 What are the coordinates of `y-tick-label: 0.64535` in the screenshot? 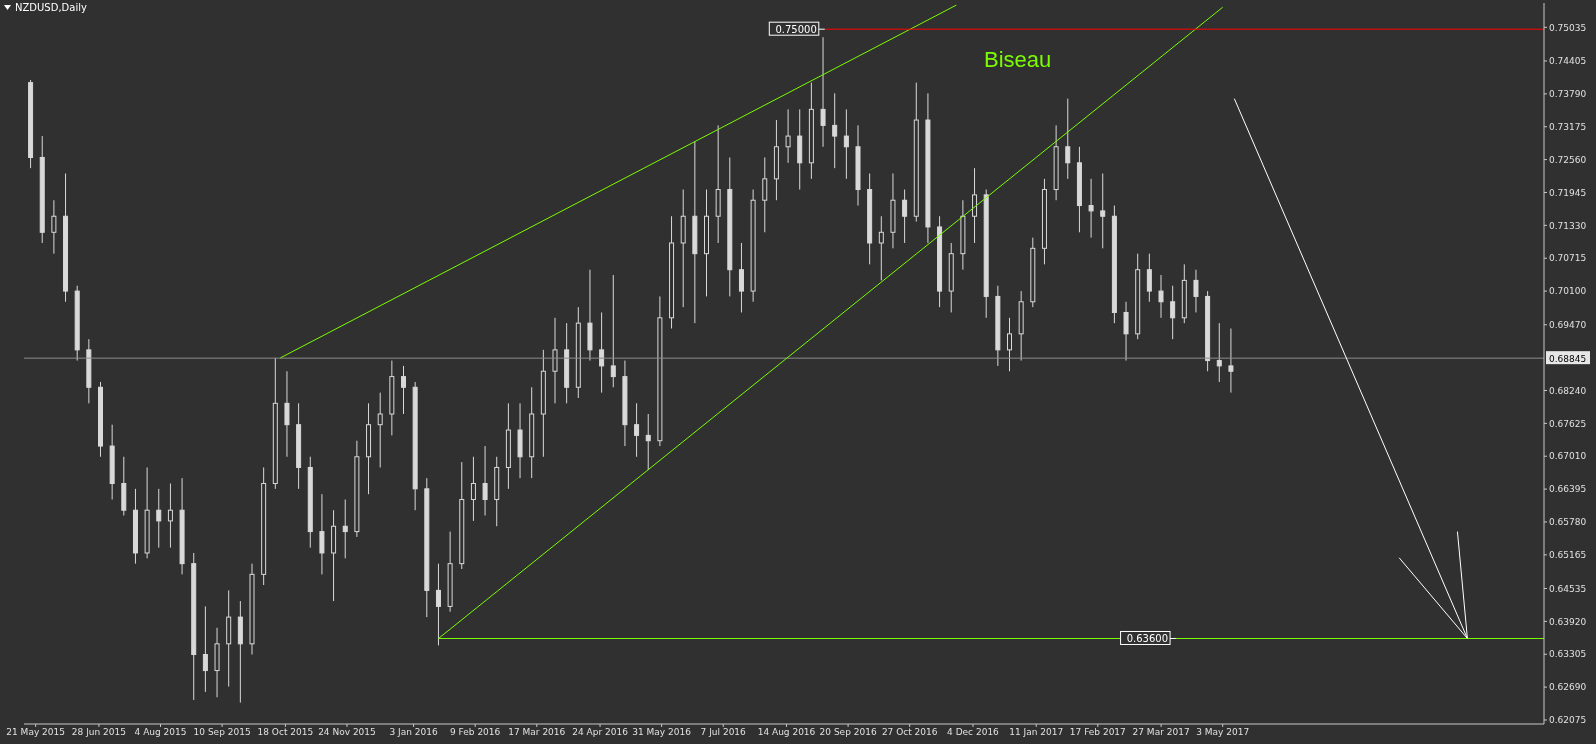 It's located at (1568, 588).